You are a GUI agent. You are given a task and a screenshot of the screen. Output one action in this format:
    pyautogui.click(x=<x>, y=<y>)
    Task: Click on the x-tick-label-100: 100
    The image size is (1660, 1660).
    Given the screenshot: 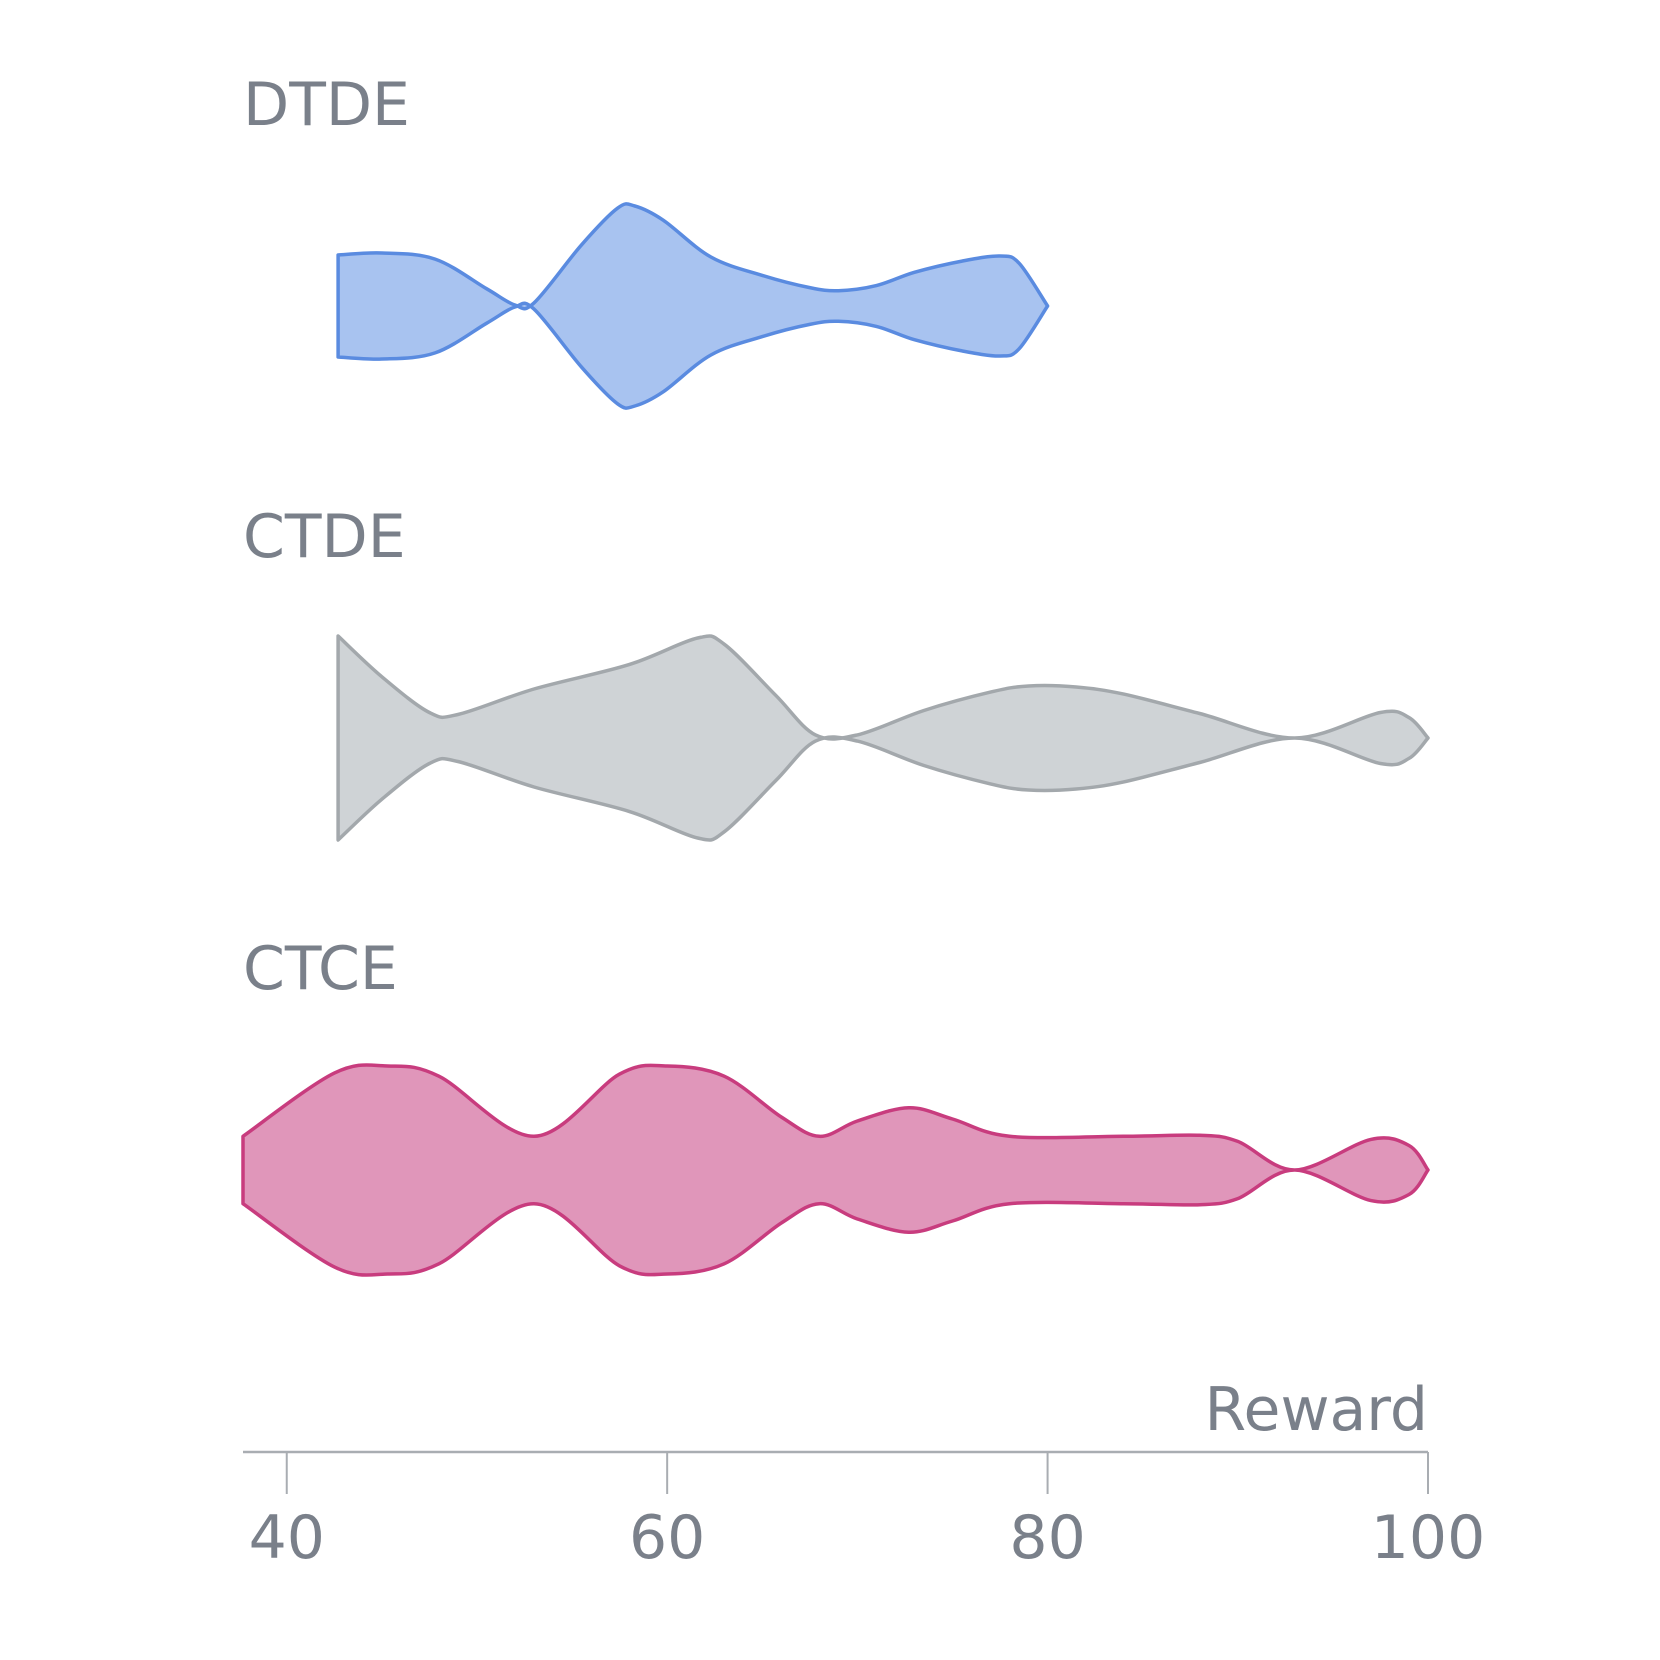 What is the action you would take?
    pyautogui.click(x=1428, y=1538)
    